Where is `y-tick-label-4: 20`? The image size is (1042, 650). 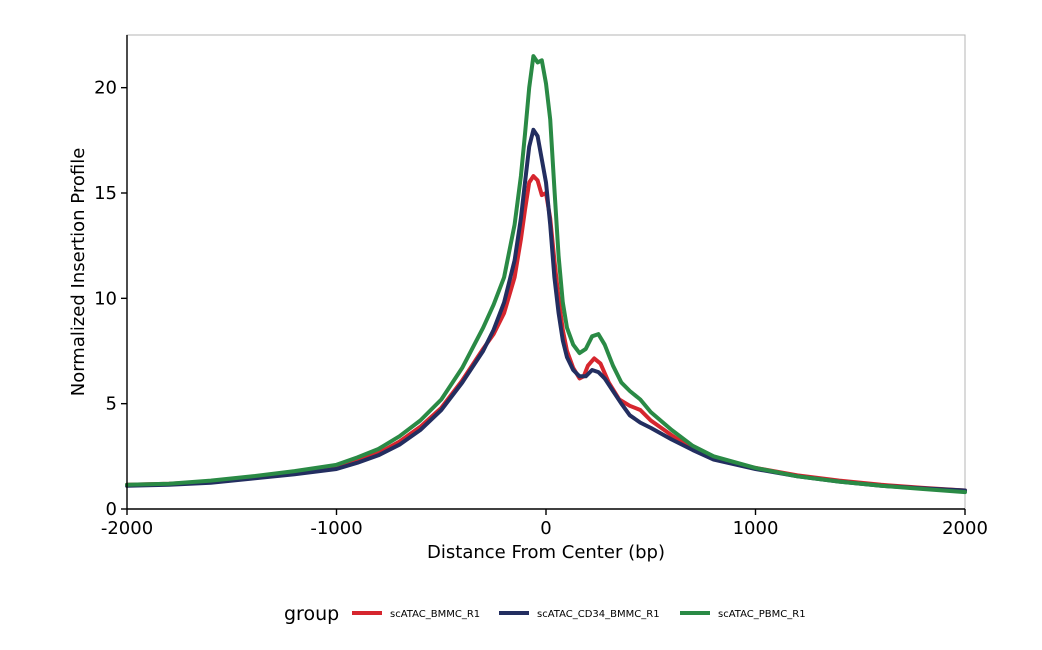
y-tick-label-4: 20 is located at coordinates (105, 88).